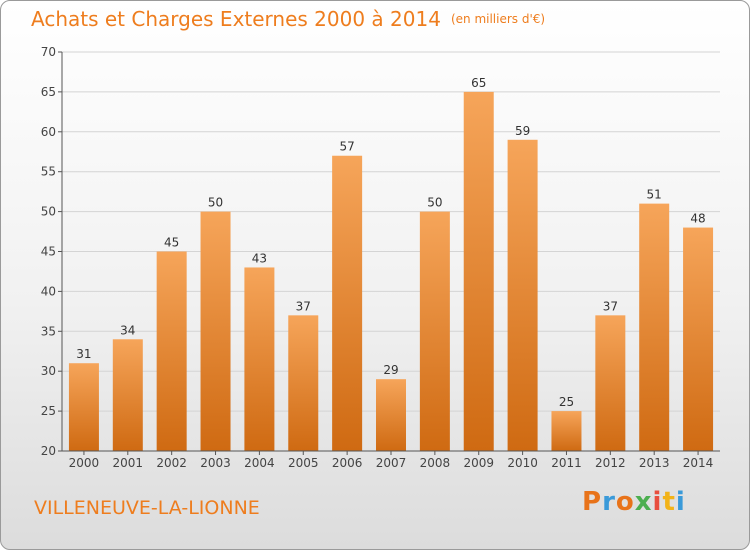 The image size is (750, 550). What do you see at coordinates (566, 431) in the screenshot?
I see `bar-2011` at bounding box center [566, 431].